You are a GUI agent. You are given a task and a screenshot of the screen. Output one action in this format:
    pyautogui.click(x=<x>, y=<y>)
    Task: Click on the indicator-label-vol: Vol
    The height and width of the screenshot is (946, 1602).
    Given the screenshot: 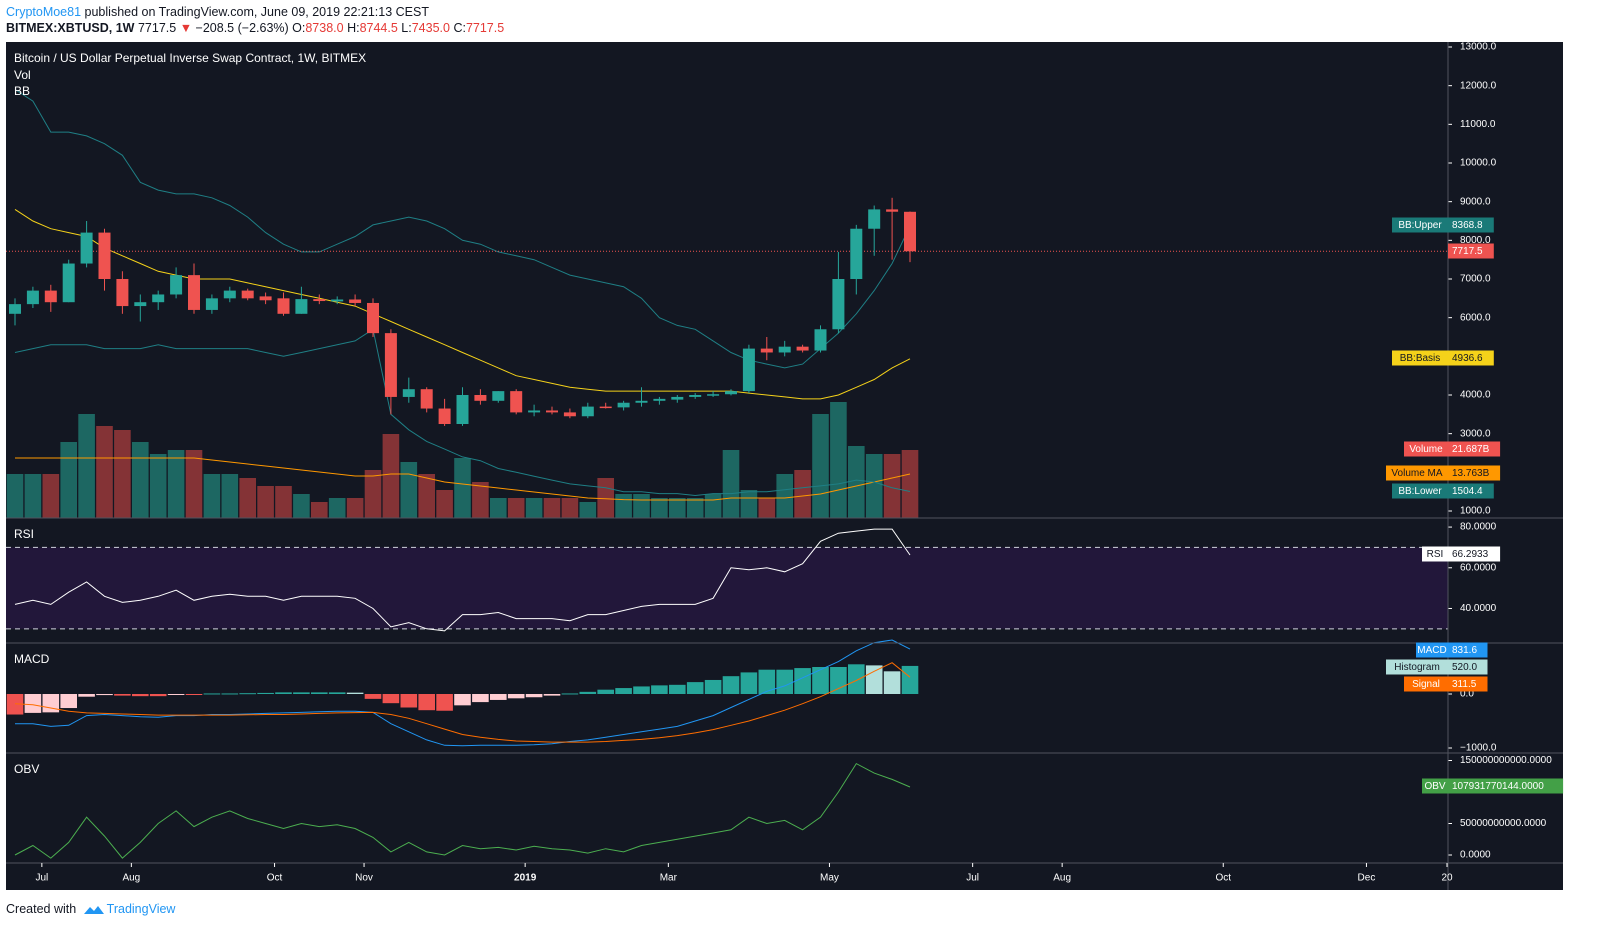 What is the action you would take?
    pyautogui.click(x=22, y=75)
    